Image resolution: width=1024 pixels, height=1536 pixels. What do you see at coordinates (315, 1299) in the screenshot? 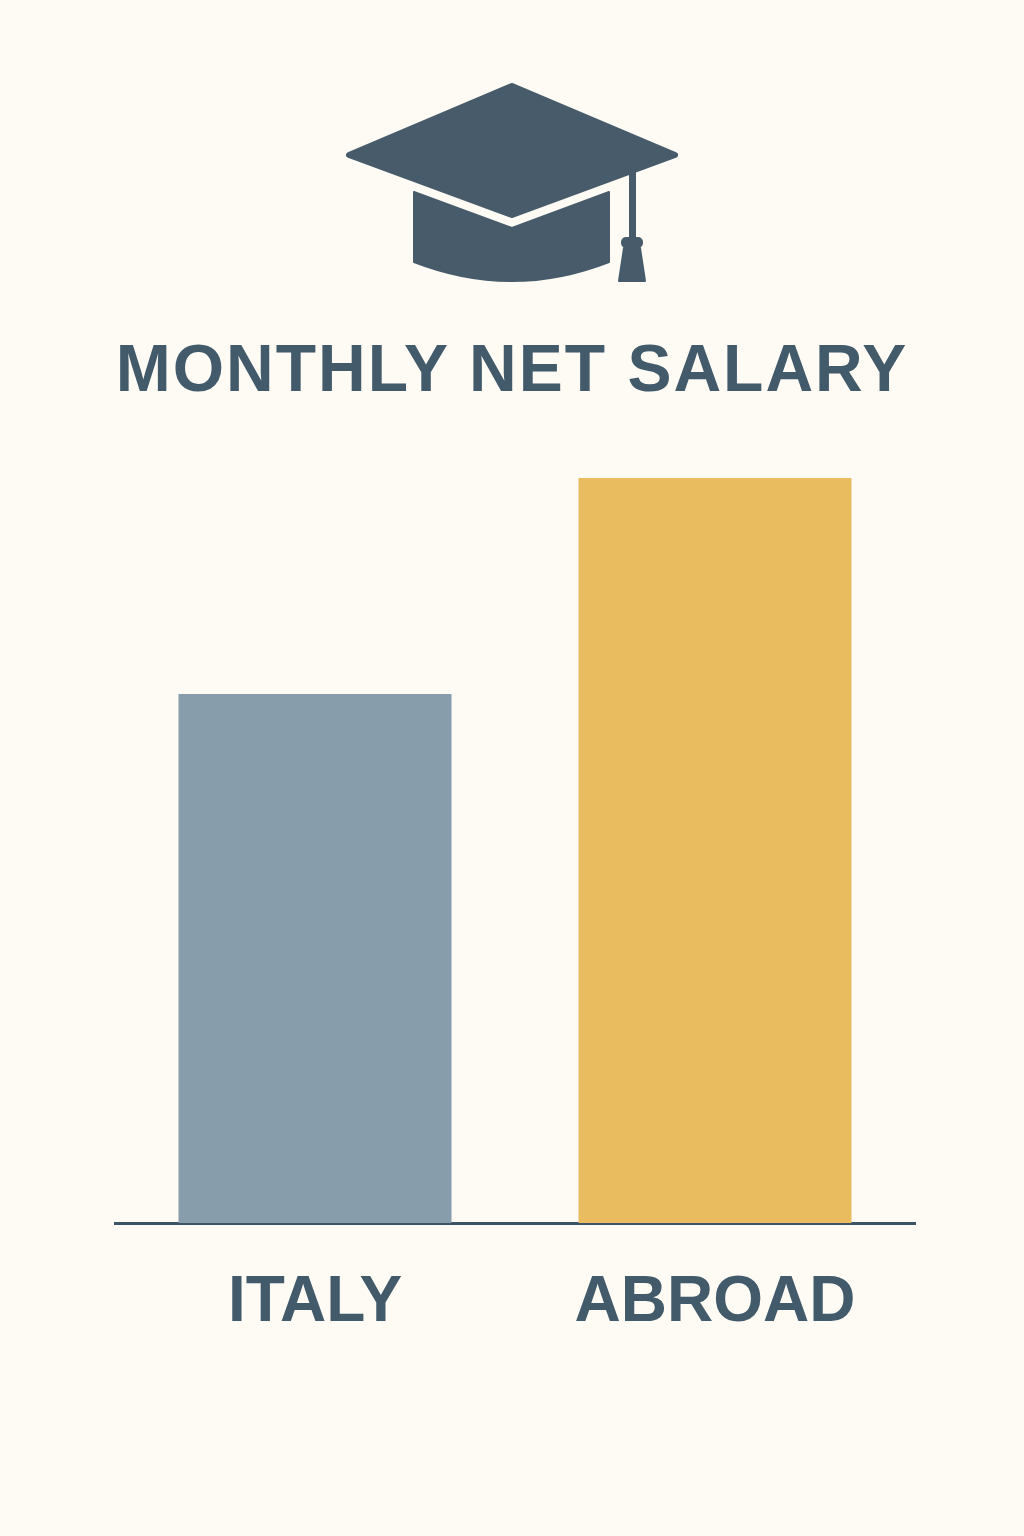
I see `x-tick-label: ITALY` at bounding box center [315, 1299].